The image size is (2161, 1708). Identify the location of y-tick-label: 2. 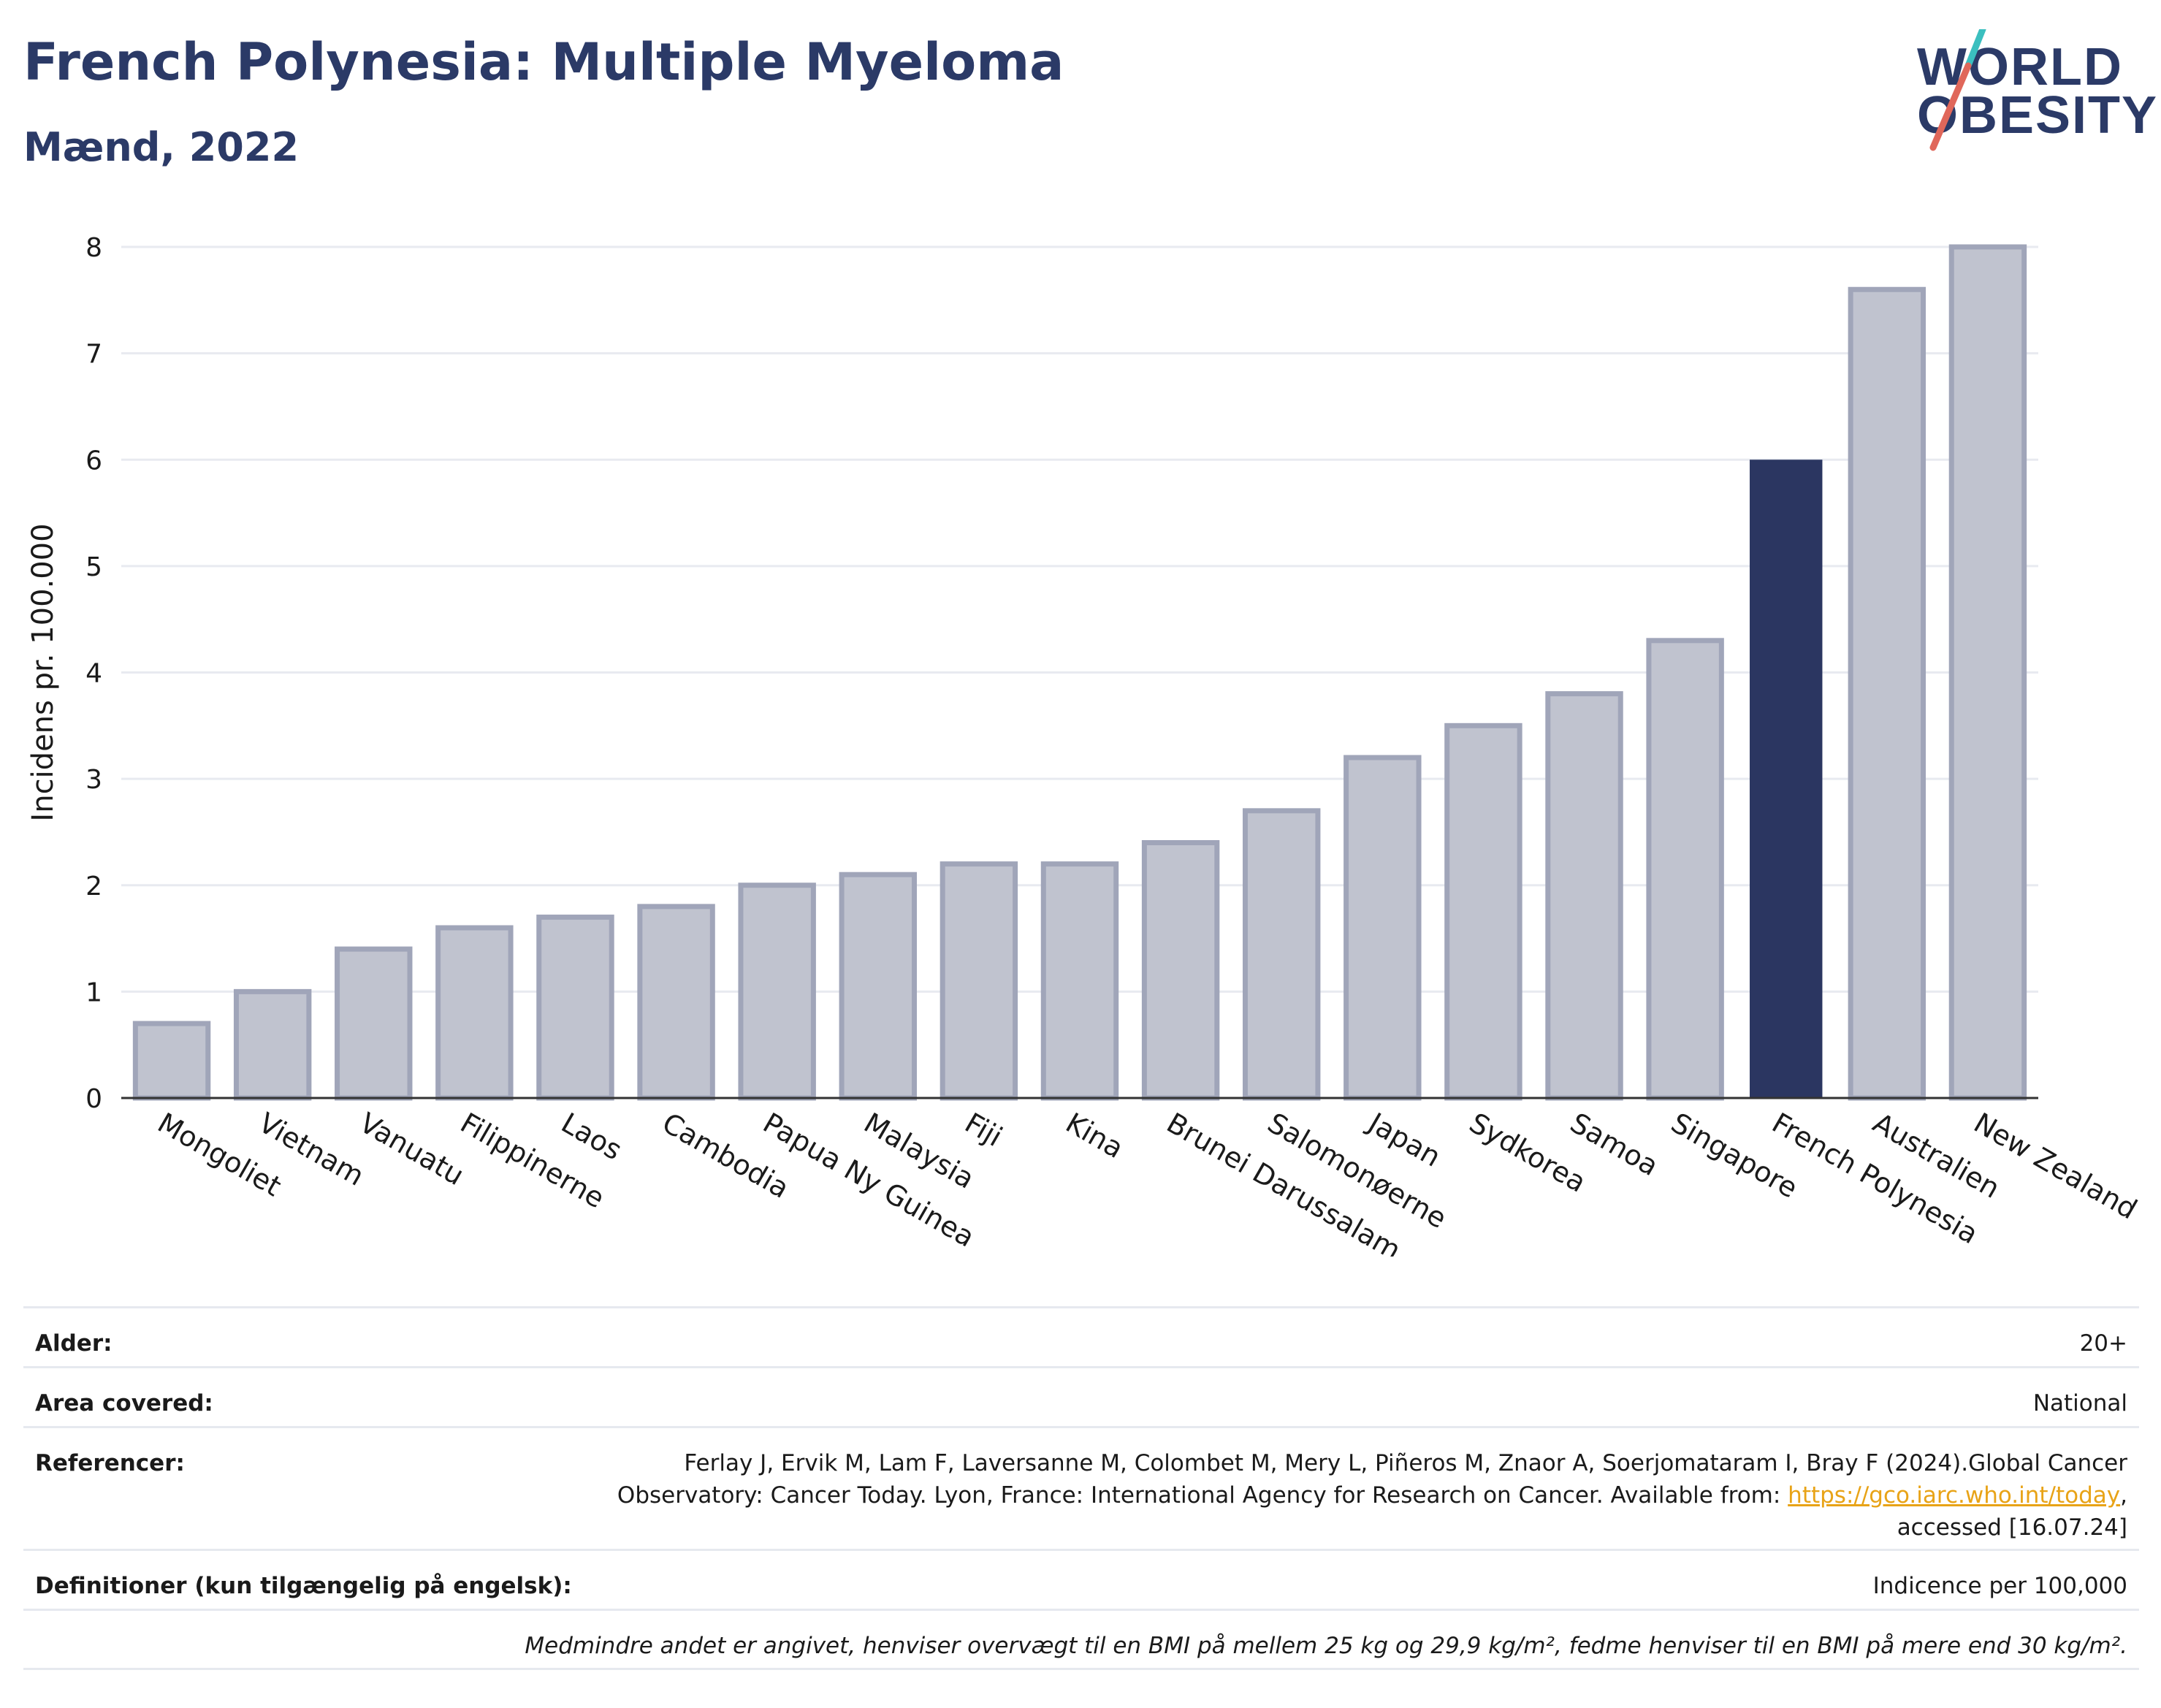
(94, 887).